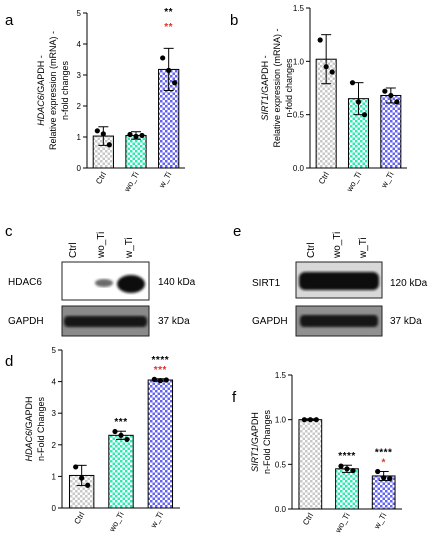  I want to click on panel-letter-d: d, so click(9, 361).